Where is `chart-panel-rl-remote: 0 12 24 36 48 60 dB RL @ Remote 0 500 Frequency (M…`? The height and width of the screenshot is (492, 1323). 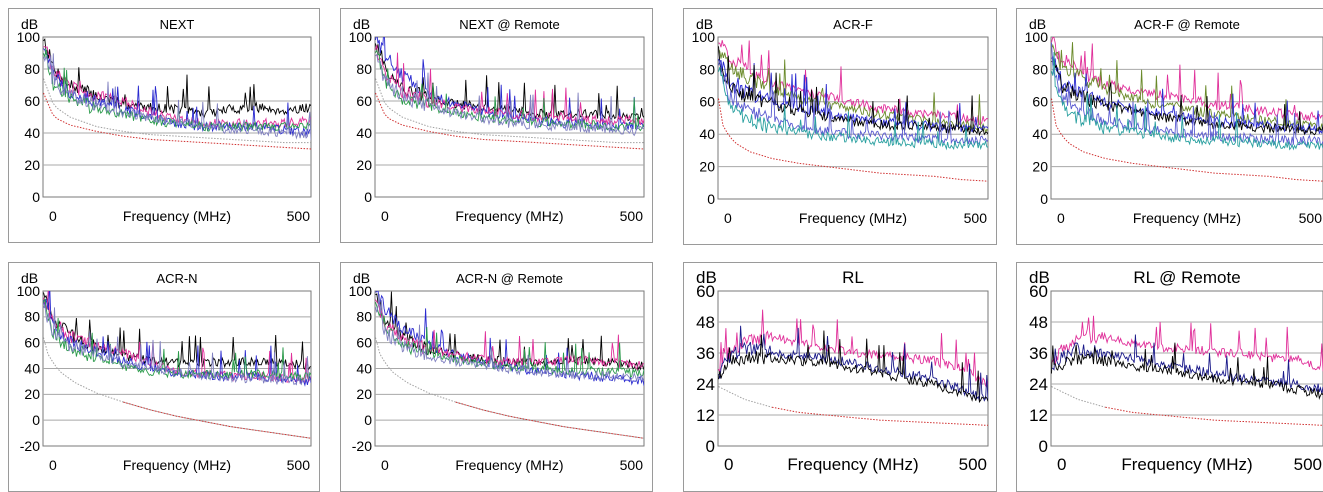 chart-panel-rl-remote: 0 12 24 36 48 60 dB RL @ Remote 0 500 Frequency (M… is located at coordinates (1169, 377).